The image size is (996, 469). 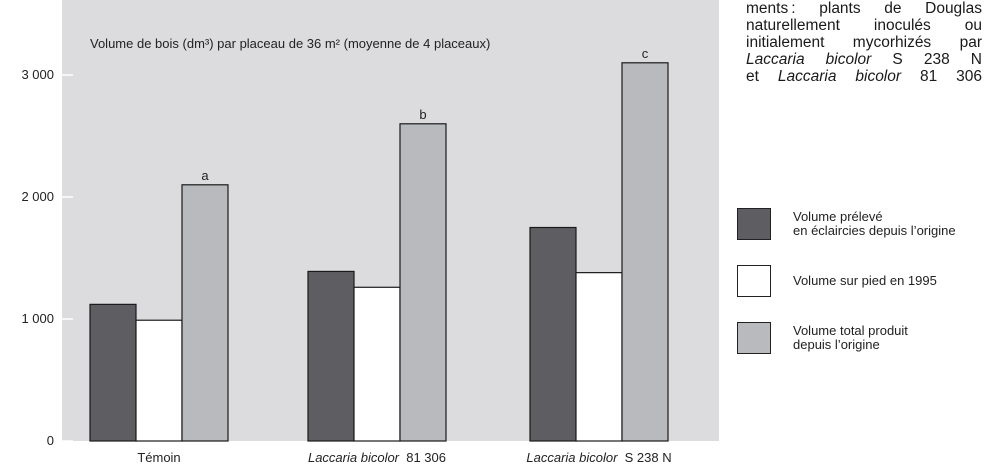 I want to click on bar-series2-cat3, so click(x=599, y=357).